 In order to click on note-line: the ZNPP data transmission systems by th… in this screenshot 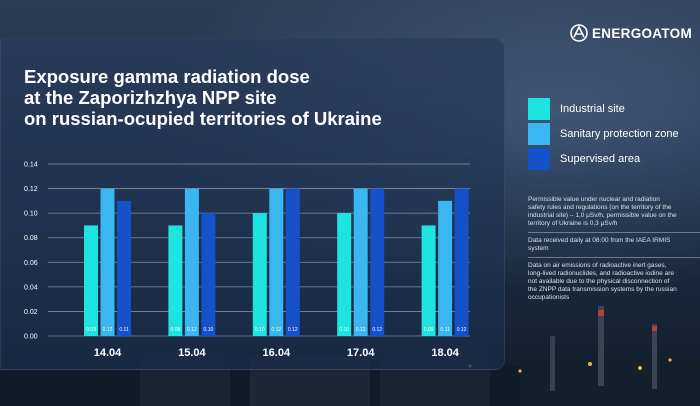, I will do `click(602, 289)`.